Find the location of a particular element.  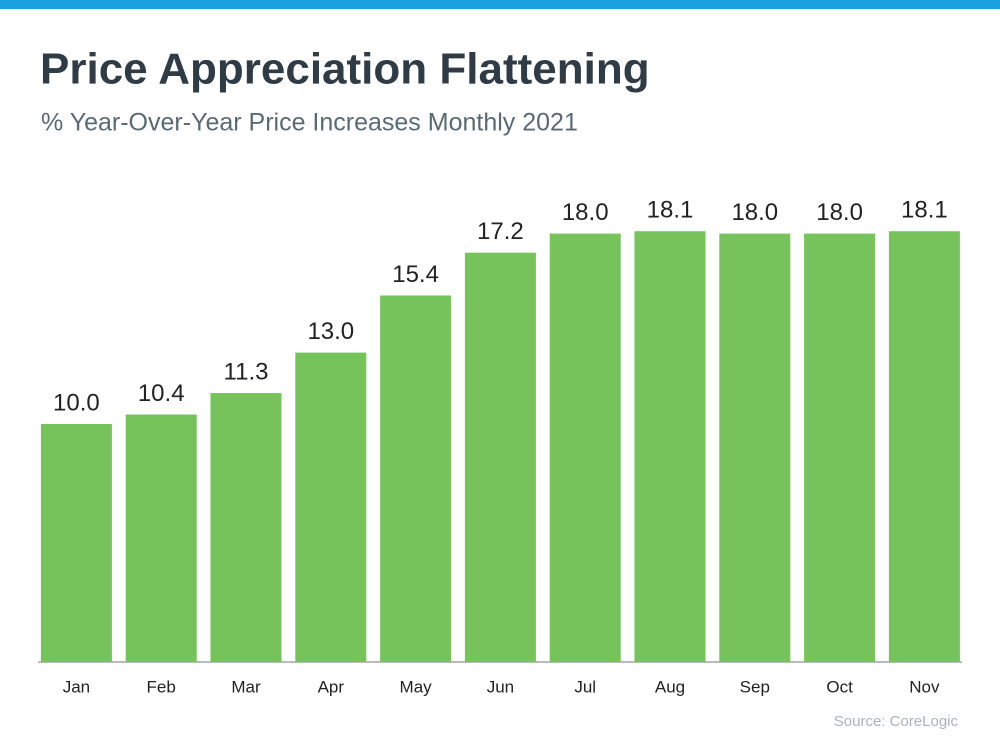

value-label: 10.4 is located at coordinates (161, 393).